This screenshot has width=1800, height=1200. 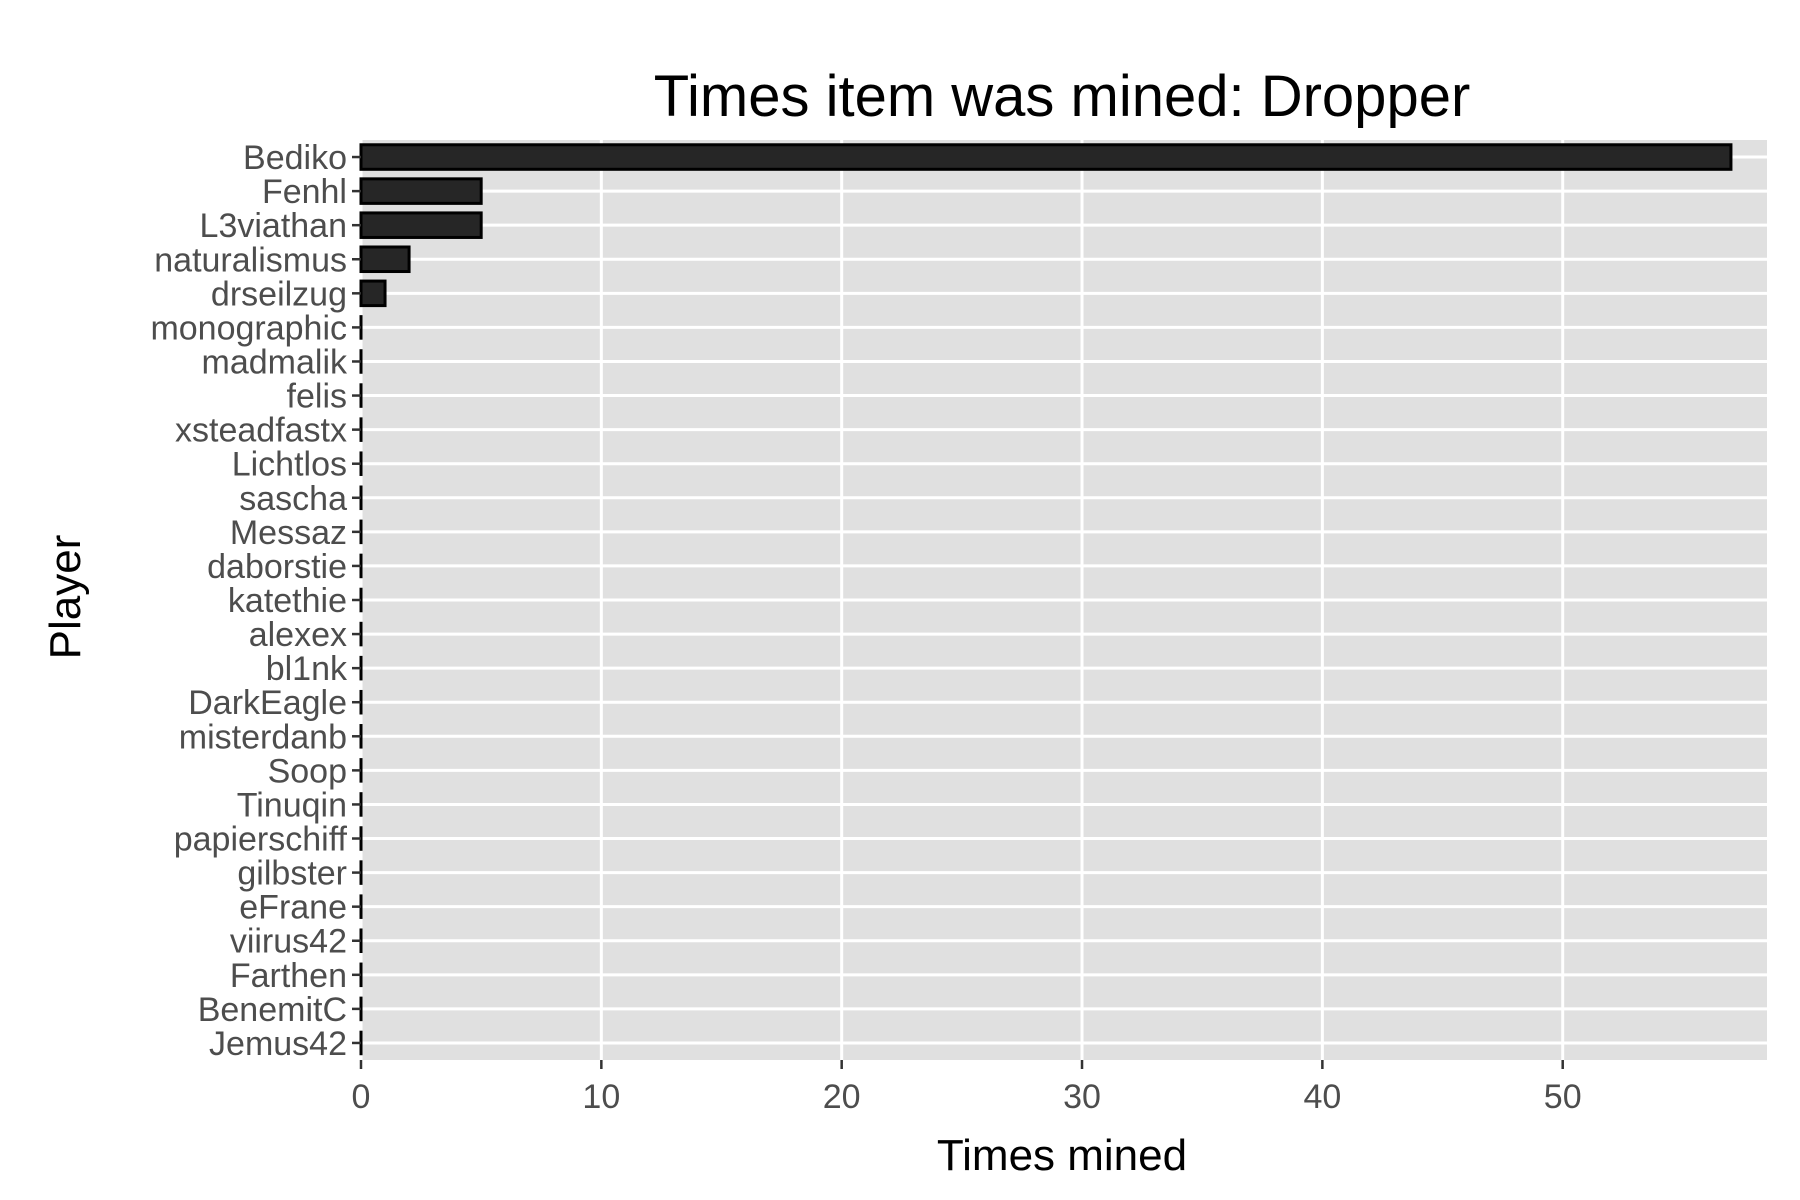 What do you see at coordinates (248, 328) in the screenshot?
I see `y-tick-label: monographic` at bounding box center [248, 328].